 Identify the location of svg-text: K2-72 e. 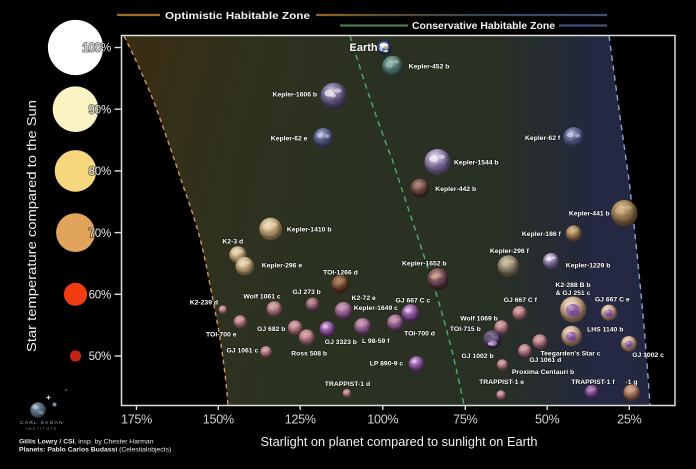
(364, 298).